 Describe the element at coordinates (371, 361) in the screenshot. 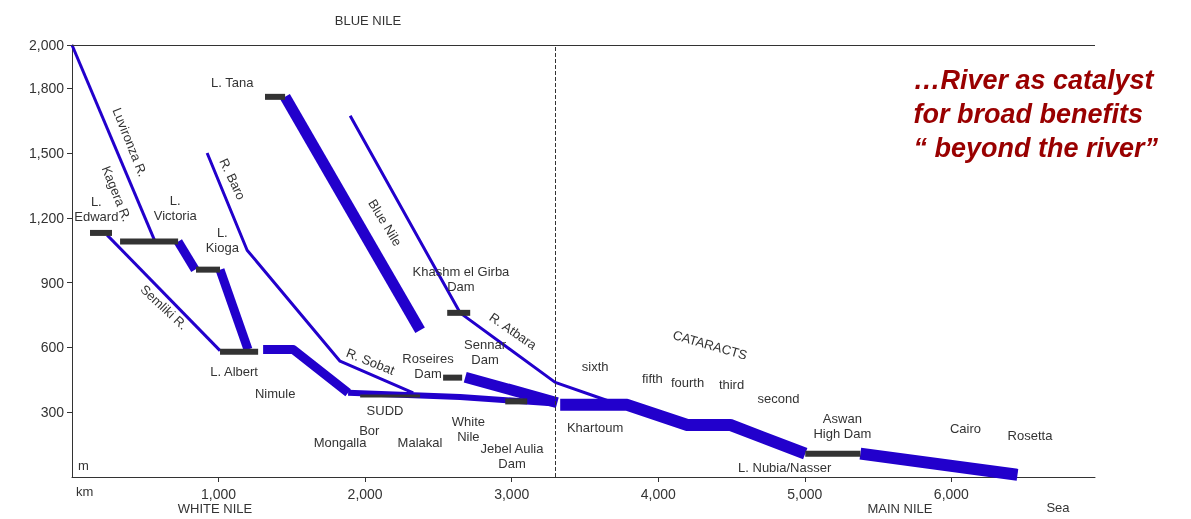

I see `annotation: R. Sobat` at that location.